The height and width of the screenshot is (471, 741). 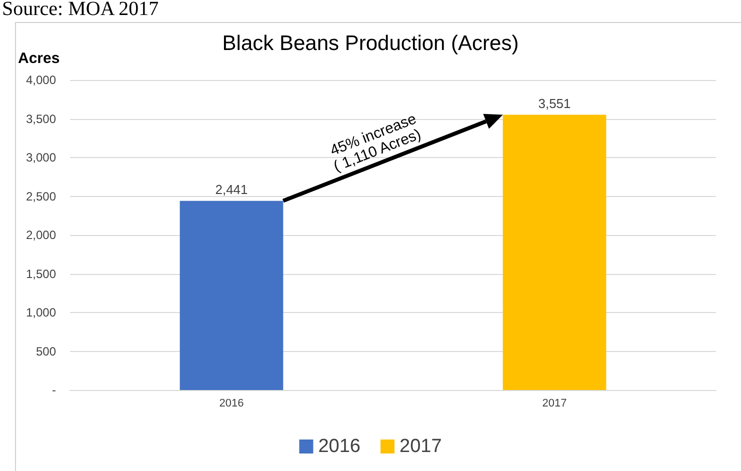 What do you see at coordinates (41, 157) in the screenshot?
I see `y-tick-label: 3,000` at bounding box center [41, 157].